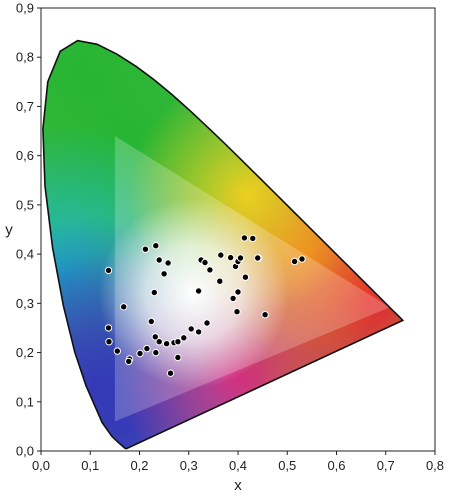 The height and width of the screenshot is (496, 450). What do you see at coordinates (386, 465) in the screenshot?
I see `x-tick-label: 0,7` at bounding box center [386, 465].